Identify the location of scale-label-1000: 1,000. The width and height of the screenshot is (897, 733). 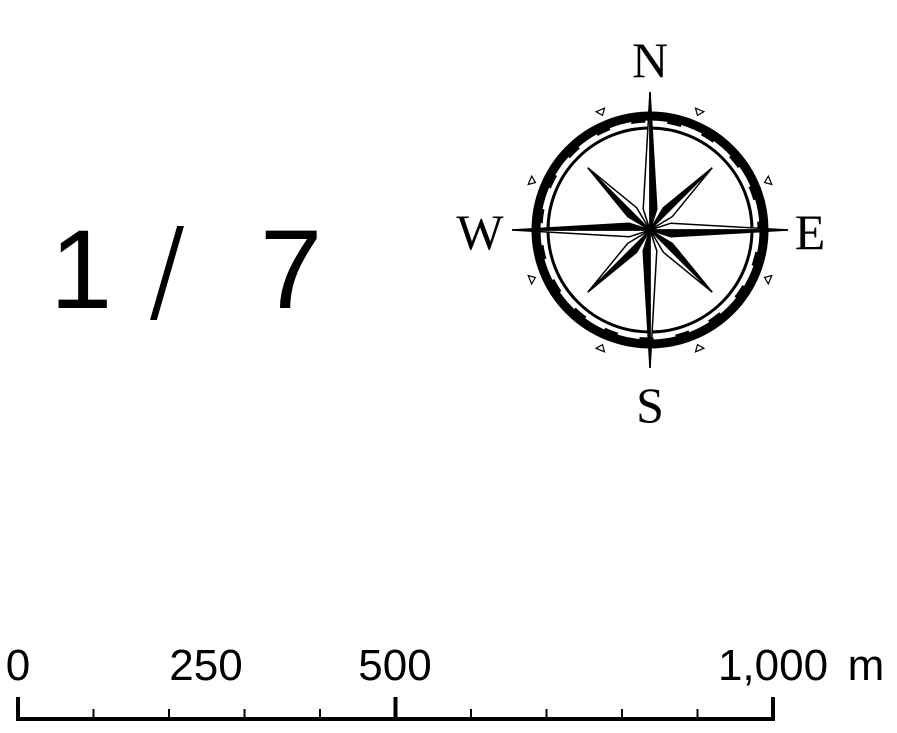
(773, 665).